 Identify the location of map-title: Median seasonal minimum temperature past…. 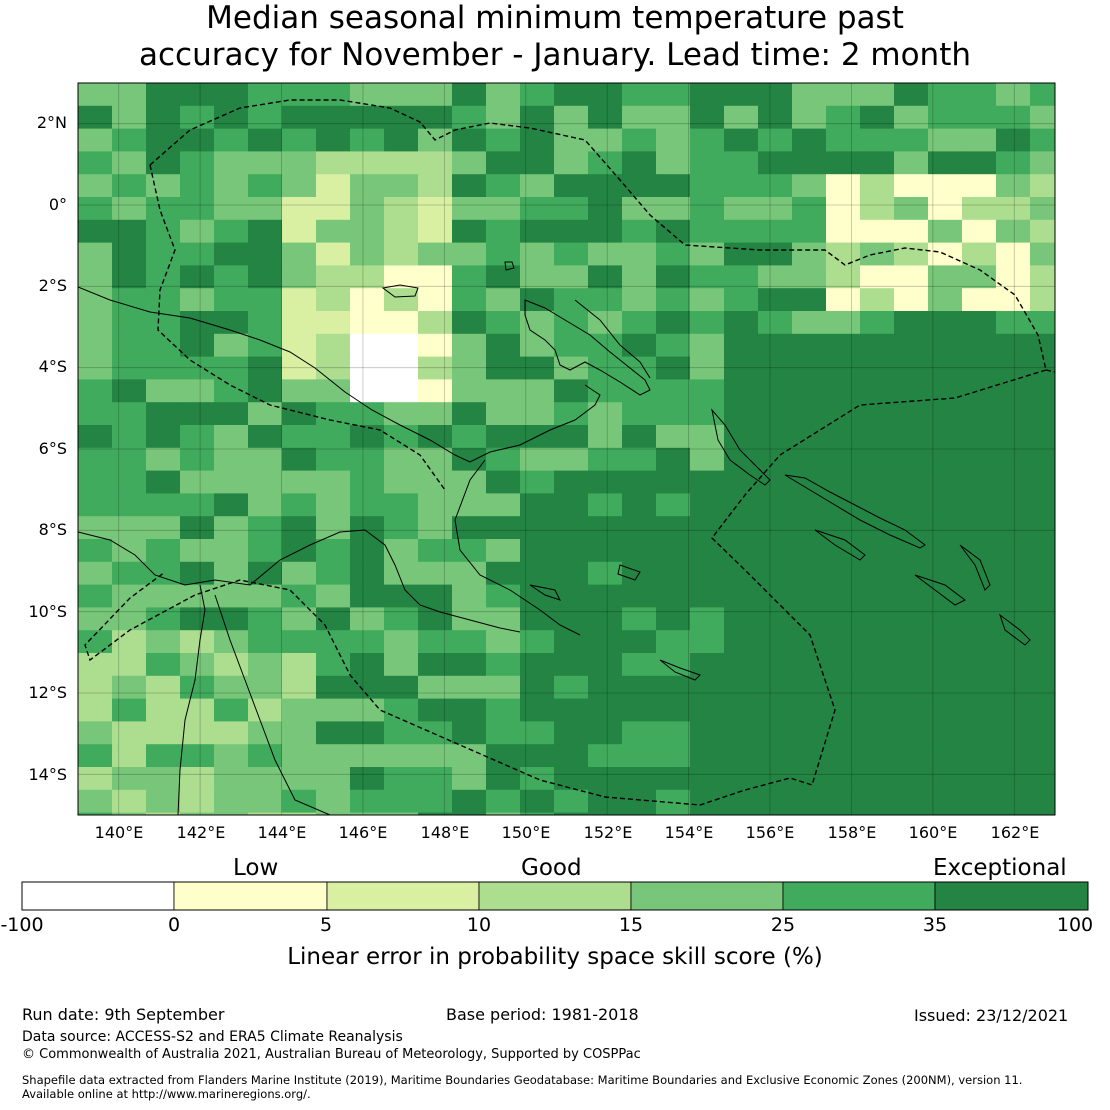
(555, 37).